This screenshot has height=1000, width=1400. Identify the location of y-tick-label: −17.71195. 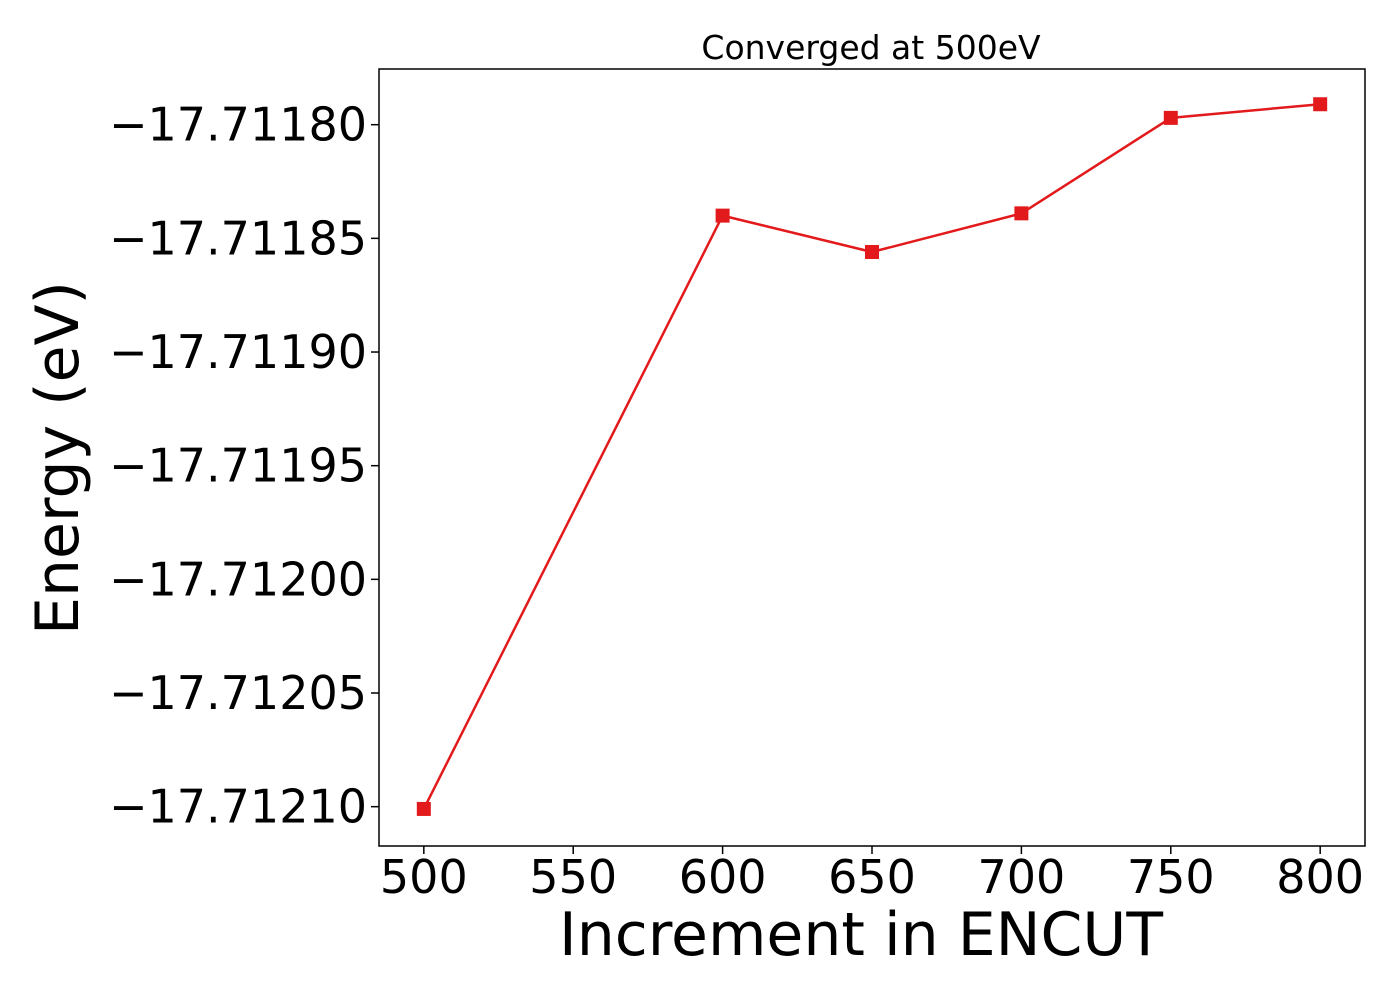
(238, 466).